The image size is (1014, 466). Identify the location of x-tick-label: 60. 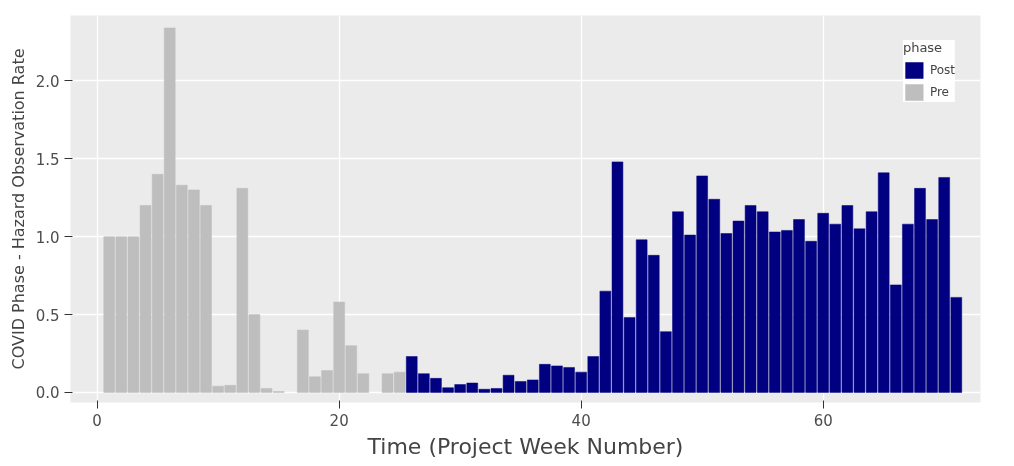
(823, 420).